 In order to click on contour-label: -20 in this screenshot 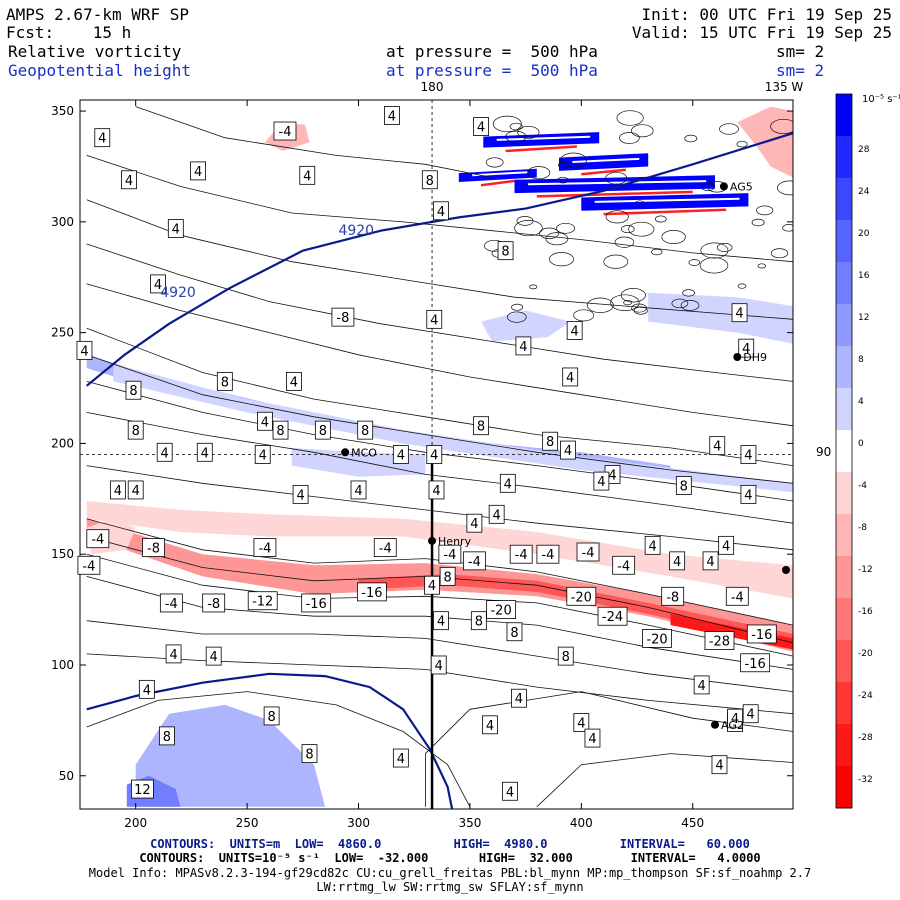, I will do `click(501, 609)`.